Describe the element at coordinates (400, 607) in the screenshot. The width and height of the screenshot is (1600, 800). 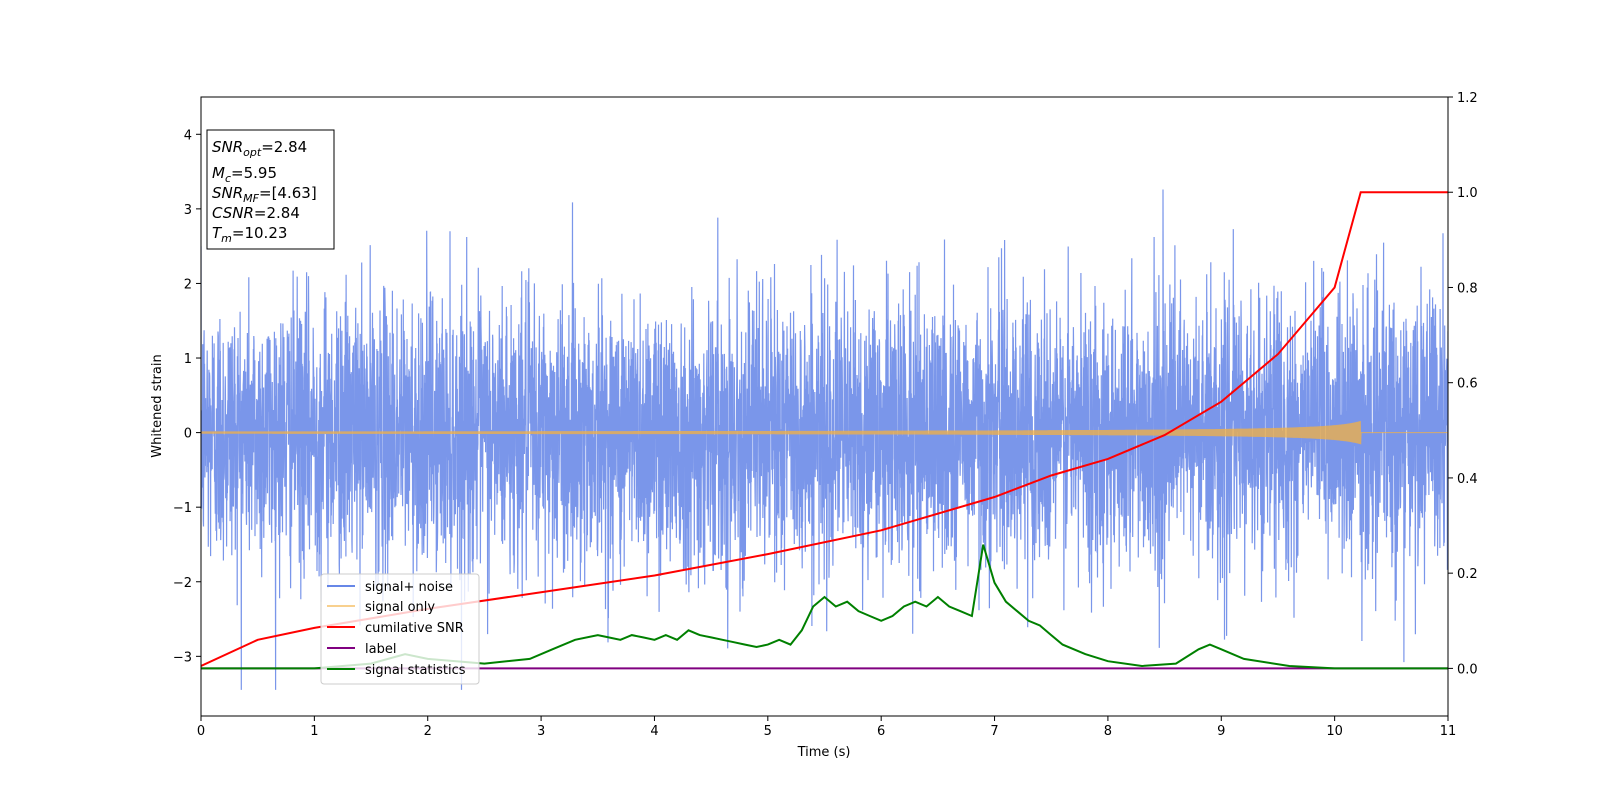
I see `legend-label-signal-only: signal only` at that location.